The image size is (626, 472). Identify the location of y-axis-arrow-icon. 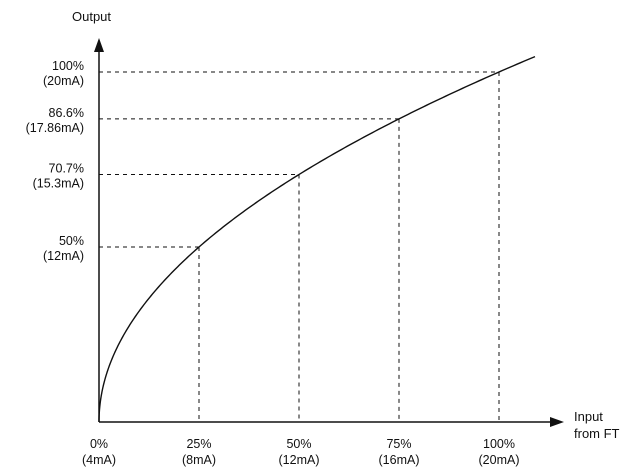
(99, 45).